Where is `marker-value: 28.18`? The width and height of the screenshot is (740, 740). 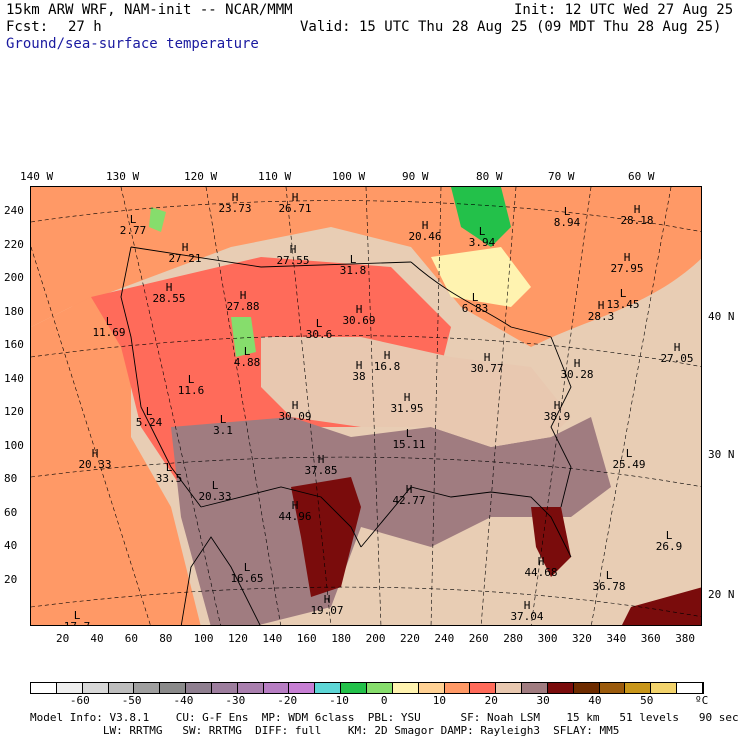
marker-value: 28.18 is located at coordinates (636, 220).